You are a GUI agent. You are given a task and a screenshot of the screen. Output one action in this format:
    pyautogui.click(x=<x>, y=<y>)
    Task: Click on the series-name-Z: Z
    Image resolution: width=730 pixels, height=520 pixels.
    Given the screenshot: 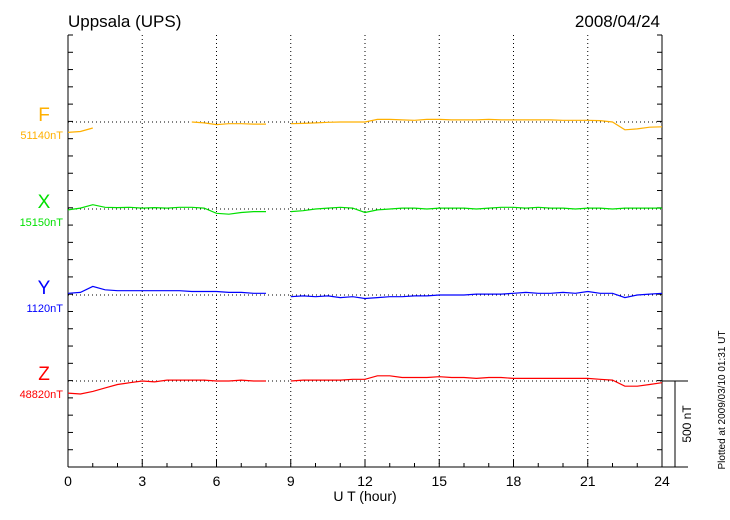 What is the action you would take?
    pyautogui.click(x=44, y=374)
    